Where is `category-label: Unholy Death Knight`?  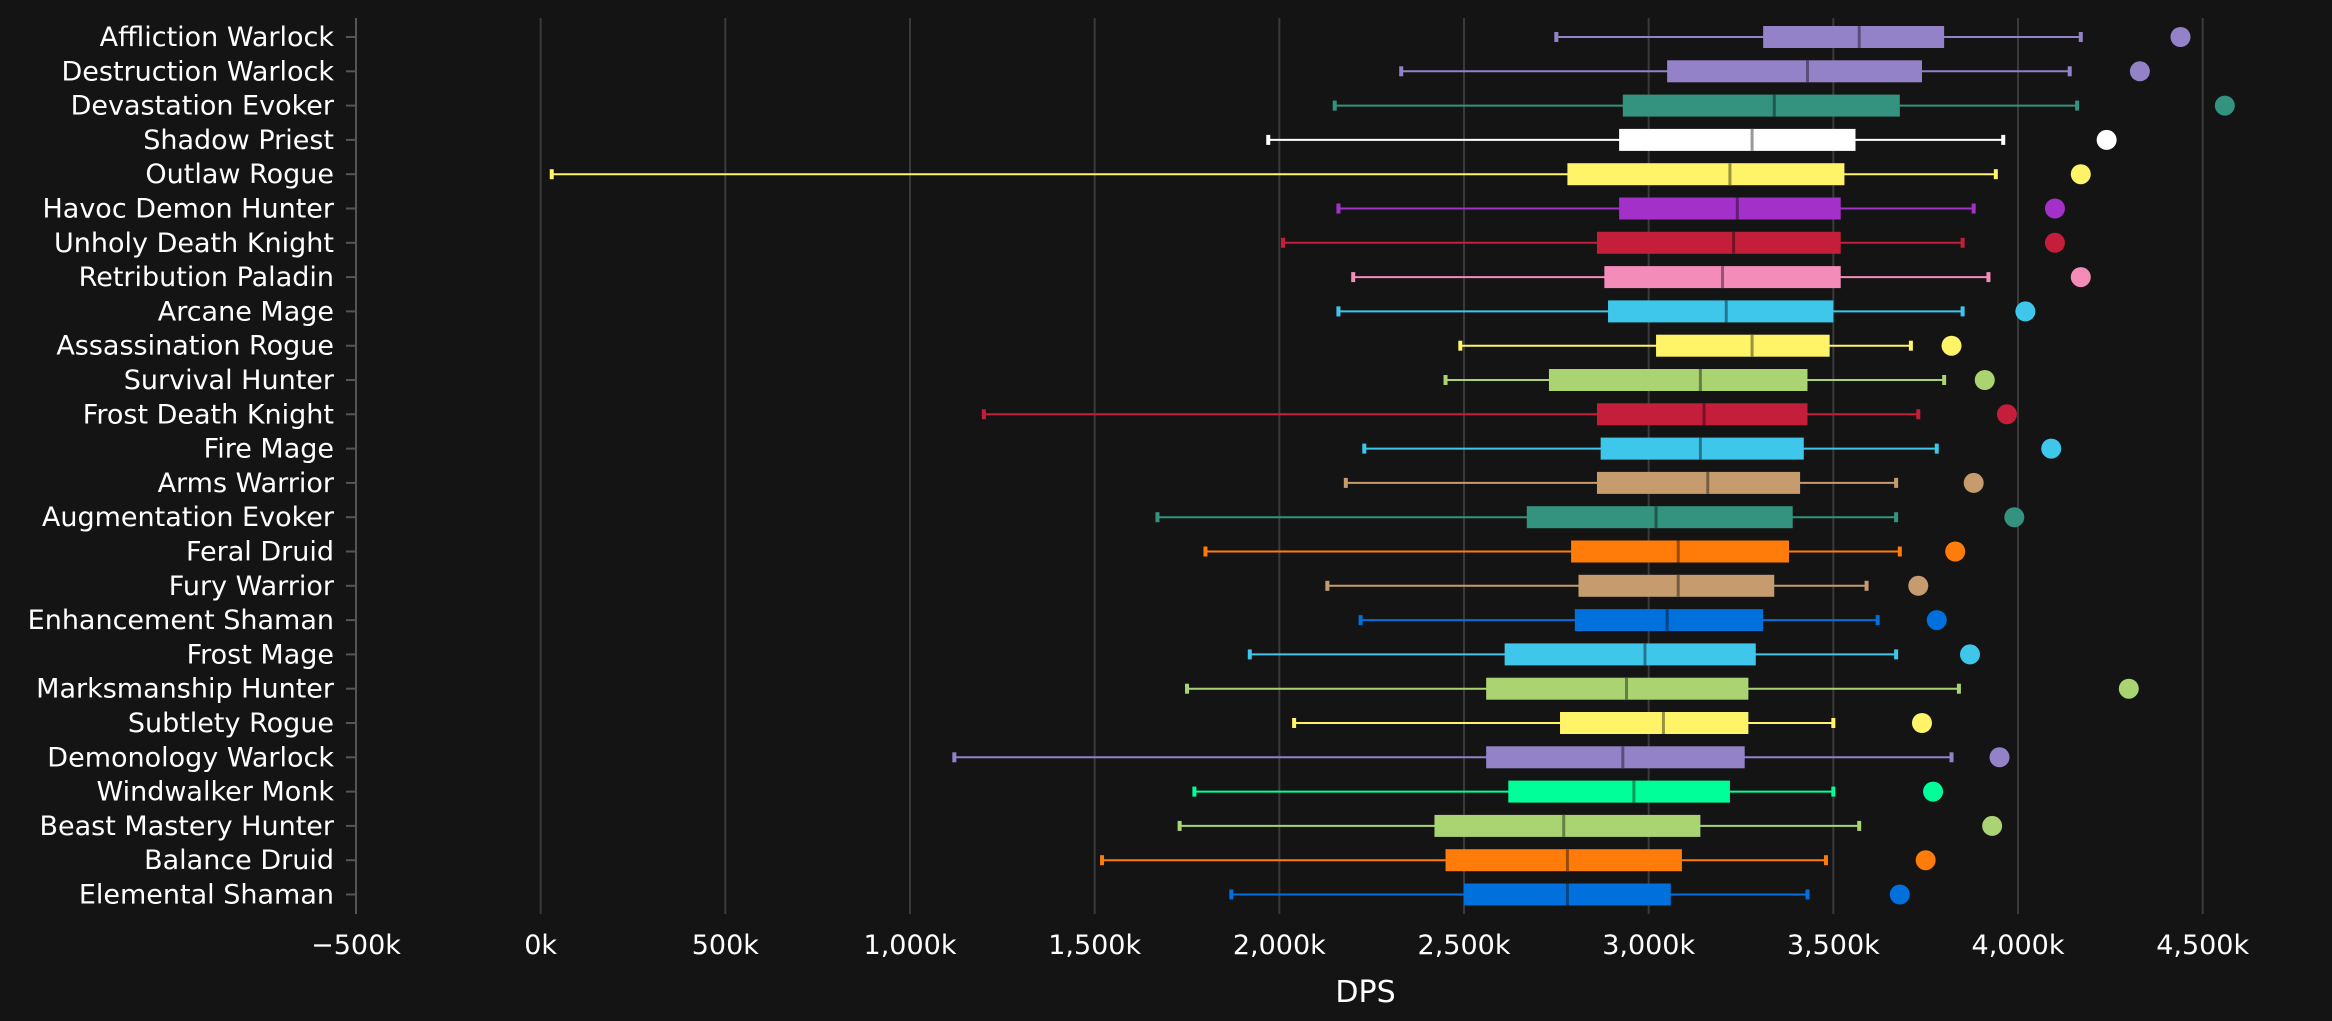
category-label: Unholy Death Knight is located at coordinates (194, 243).